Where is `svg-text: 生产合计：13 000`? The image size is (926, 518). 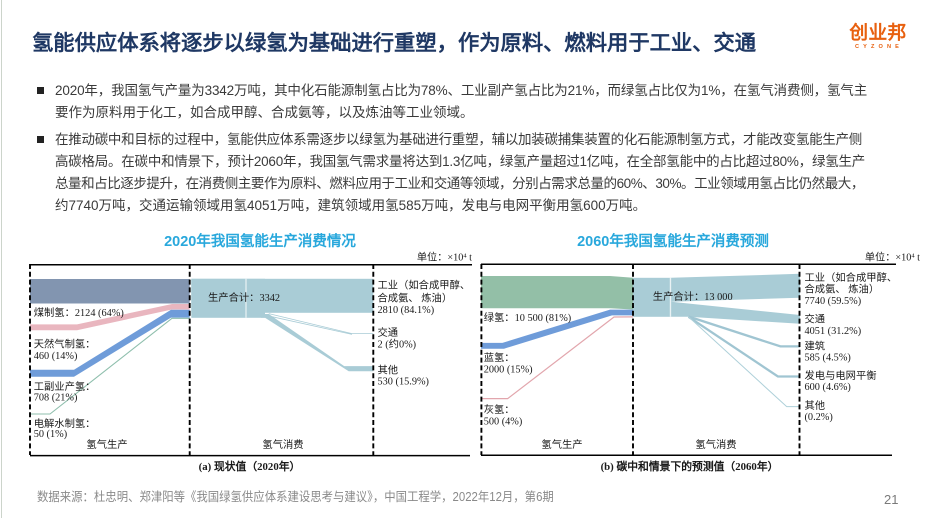 svg-text: 生产合计：13 000 is located at coordinates (693, 296).